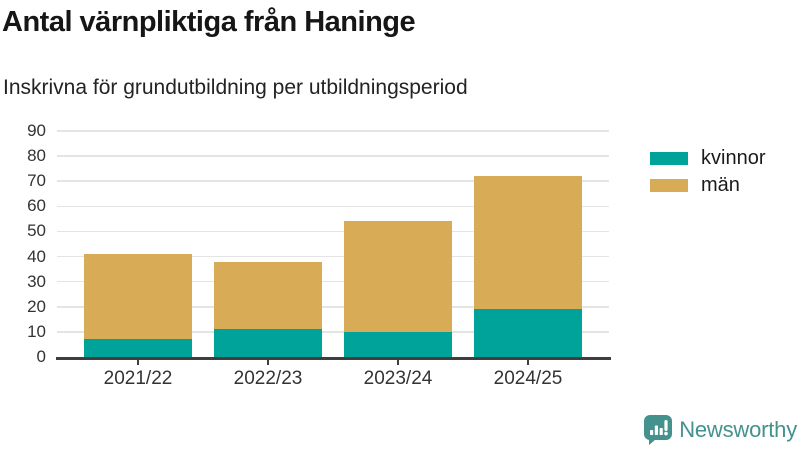 This screenshot has width=800, height=450. Describe the element at coordinates (720, 185) in the screenshot. I see `legend-label: män` at that location.